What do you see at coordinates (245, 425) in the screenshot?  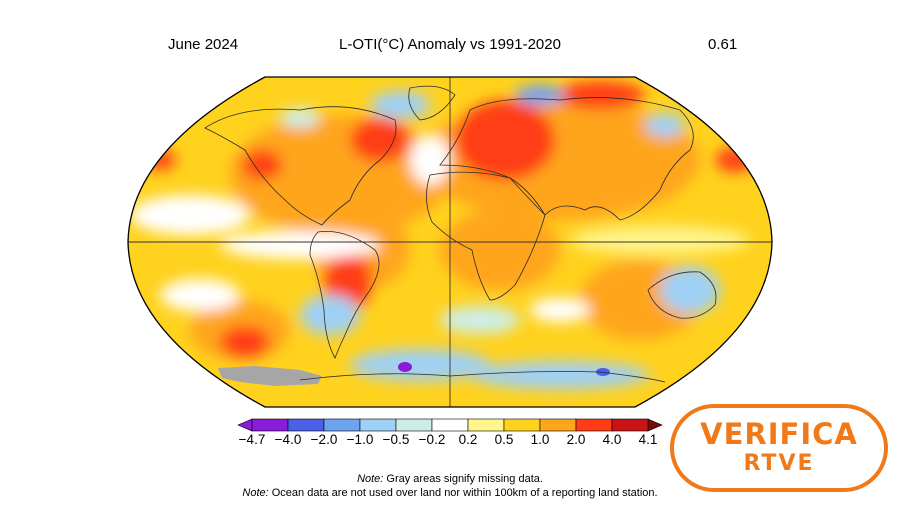 I see `colorbar-arrow-low` at bounding box center [245, 425].